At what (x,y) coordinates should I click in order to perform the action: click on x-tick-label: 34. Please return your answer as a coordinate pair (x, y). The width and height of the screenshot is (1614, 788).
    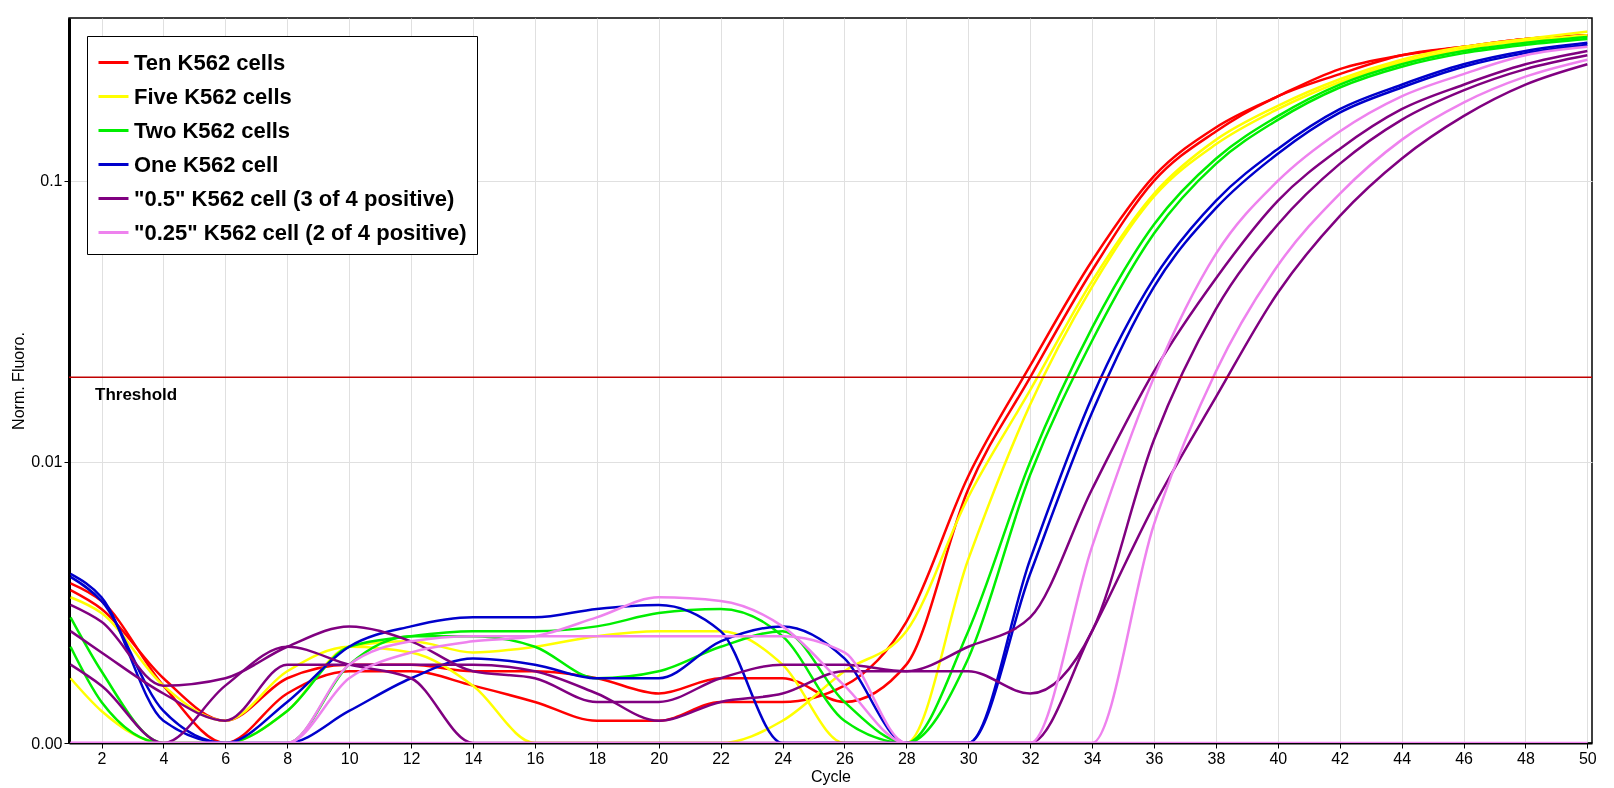
    Looking at the image, I should click on (1092, 758).